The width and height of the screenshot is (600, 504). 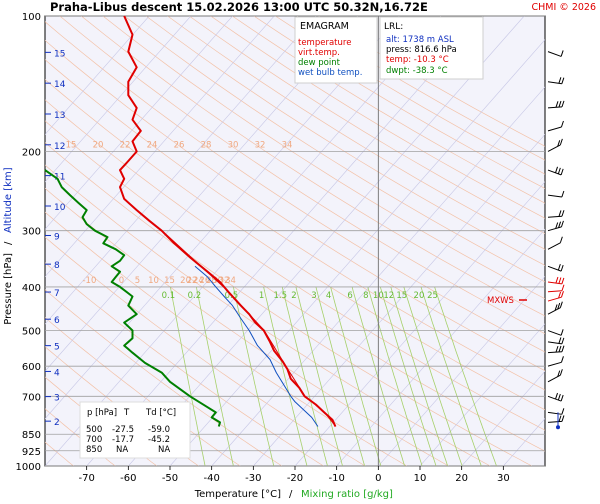 I want to click on temperature-tick-label: 0, so click(x=378, y=478).